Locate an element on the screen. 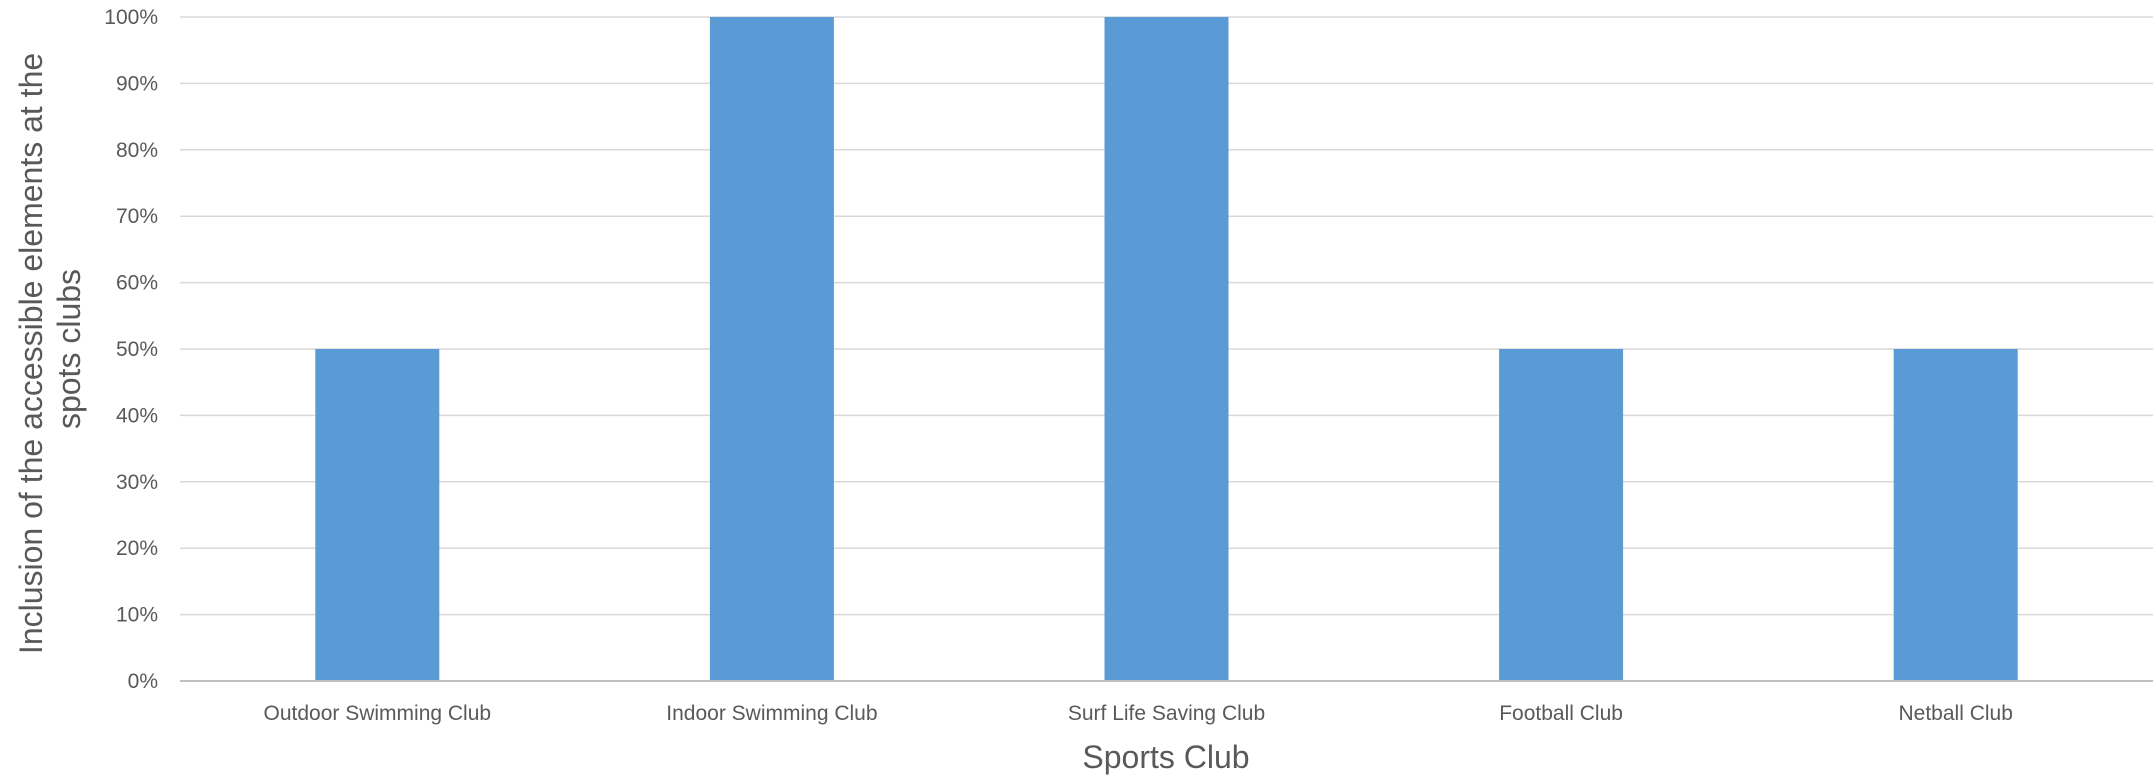 Image resolution: width=2153 pixels, height=777 pixels. x-tick-label: Indoor Swimming Club is located at coordinates (771, 713).